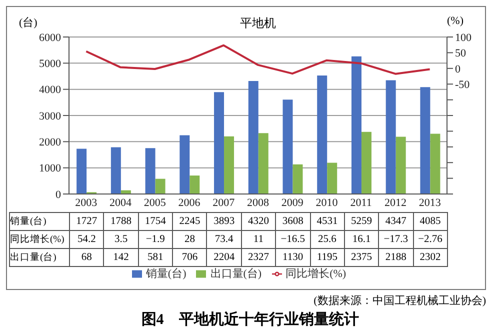 This screenshot has width=500, height=333. I want to click on data-label: 1195, so click(327, 257).